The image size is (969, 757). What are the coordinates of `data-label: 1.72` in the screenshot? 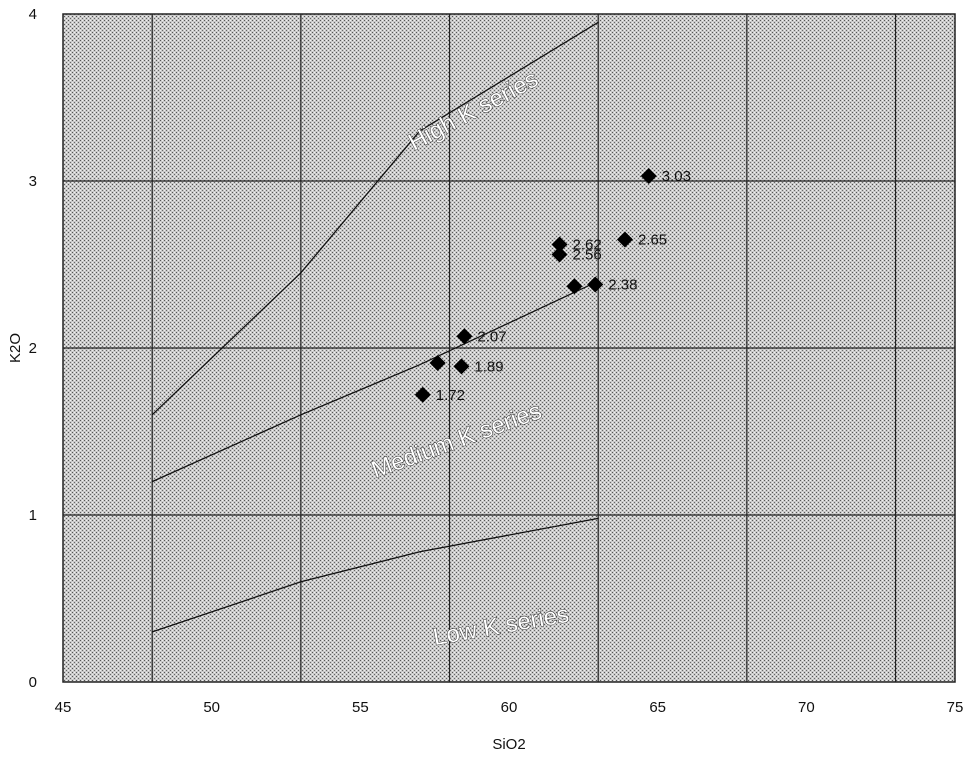 It's located at (450, 395).